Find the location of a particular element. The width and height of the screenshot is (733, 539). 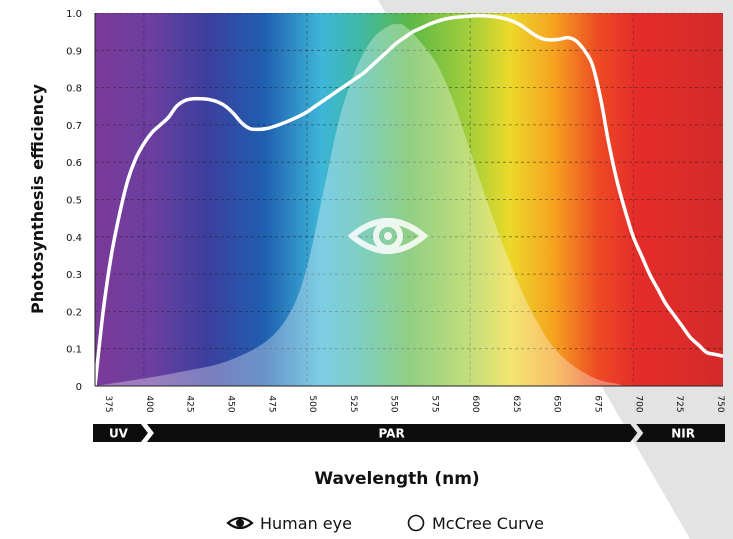

x-tick-label: 725 is located at coordinates (679, 403).